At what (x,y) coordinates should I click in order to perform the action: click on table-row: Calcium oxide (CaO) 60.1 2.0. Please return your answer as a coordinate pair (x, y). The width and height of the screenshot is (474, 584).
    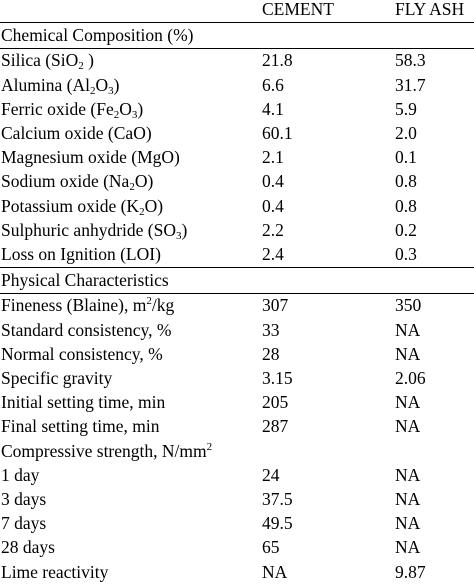
    Looking at the image, I should click on (237, 133).